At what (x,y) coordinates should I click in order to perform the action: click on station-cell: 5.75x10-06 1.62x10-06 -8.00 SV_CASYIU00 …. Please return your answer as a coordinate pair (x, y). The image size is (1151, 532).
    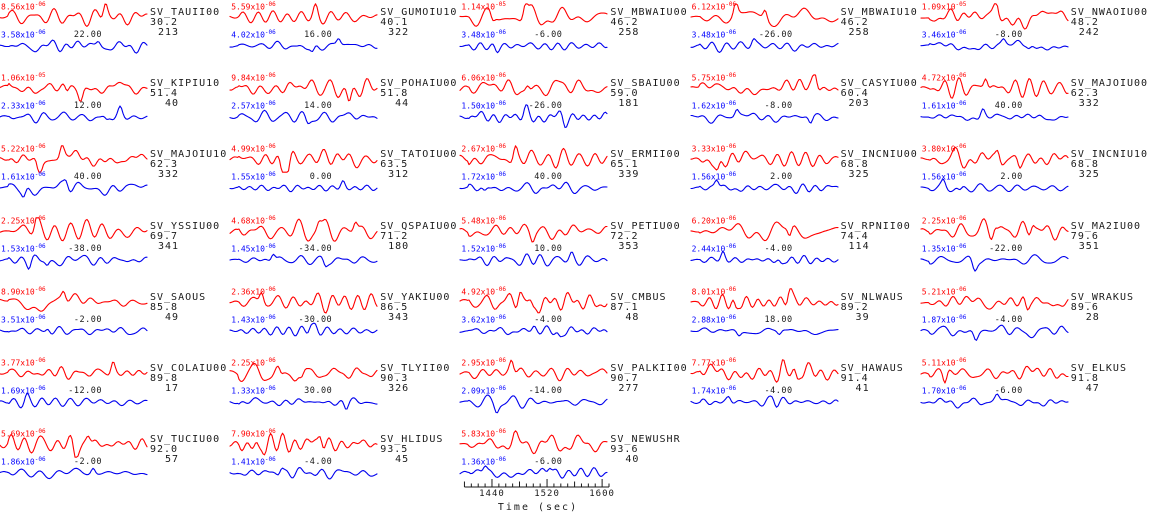
    Looking at the image, I should click on (805, 105).